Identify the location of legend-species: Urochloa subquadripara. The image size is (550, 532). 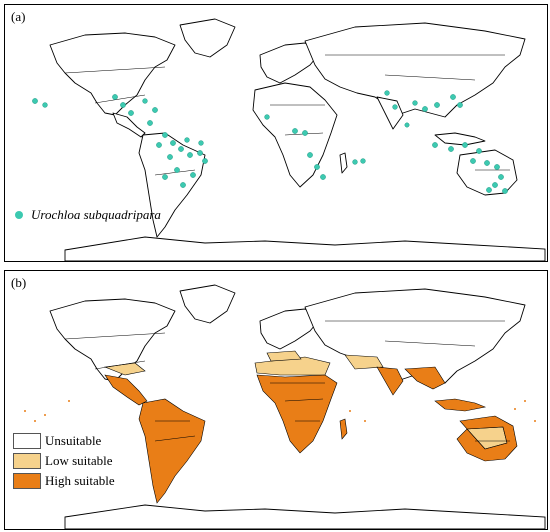
(88, 215).